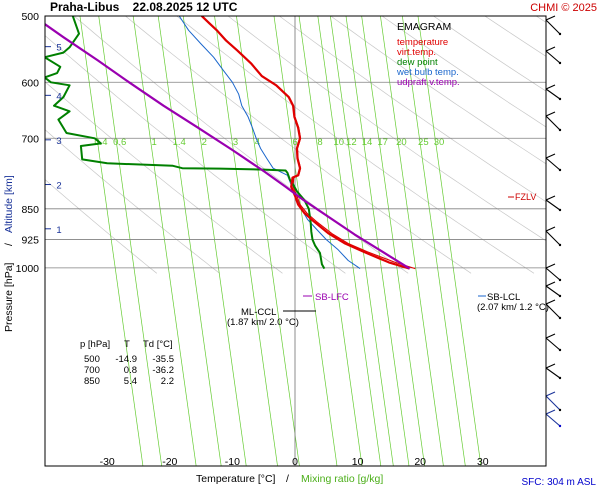 The height and width of the screenshot is (500, 600). I want to click on altitude-tick-label: 3, so click(58, 141).